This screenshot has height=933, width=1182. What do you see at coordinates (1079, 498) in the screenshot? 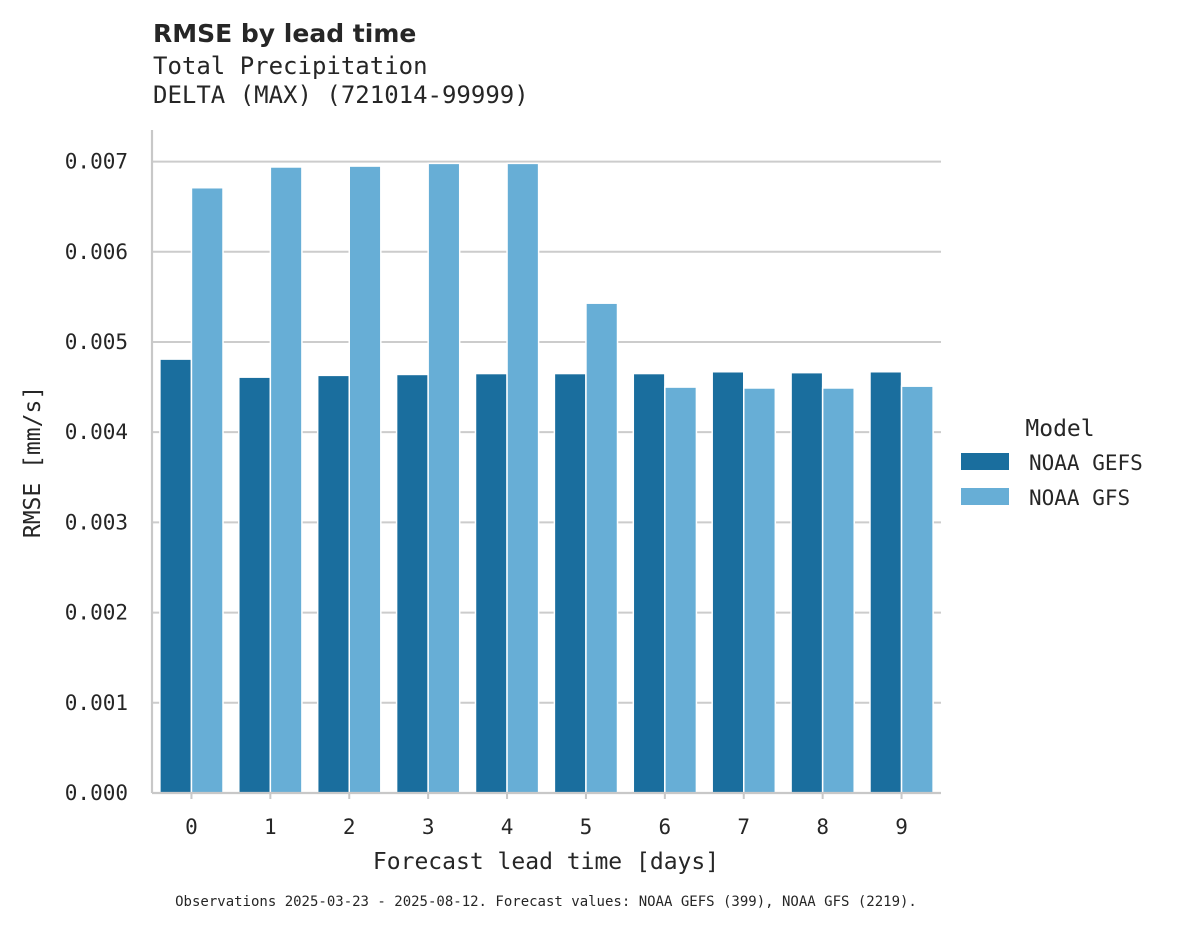
I see `legend-label: NOAA GFS` at bounding box center [1079, 498].